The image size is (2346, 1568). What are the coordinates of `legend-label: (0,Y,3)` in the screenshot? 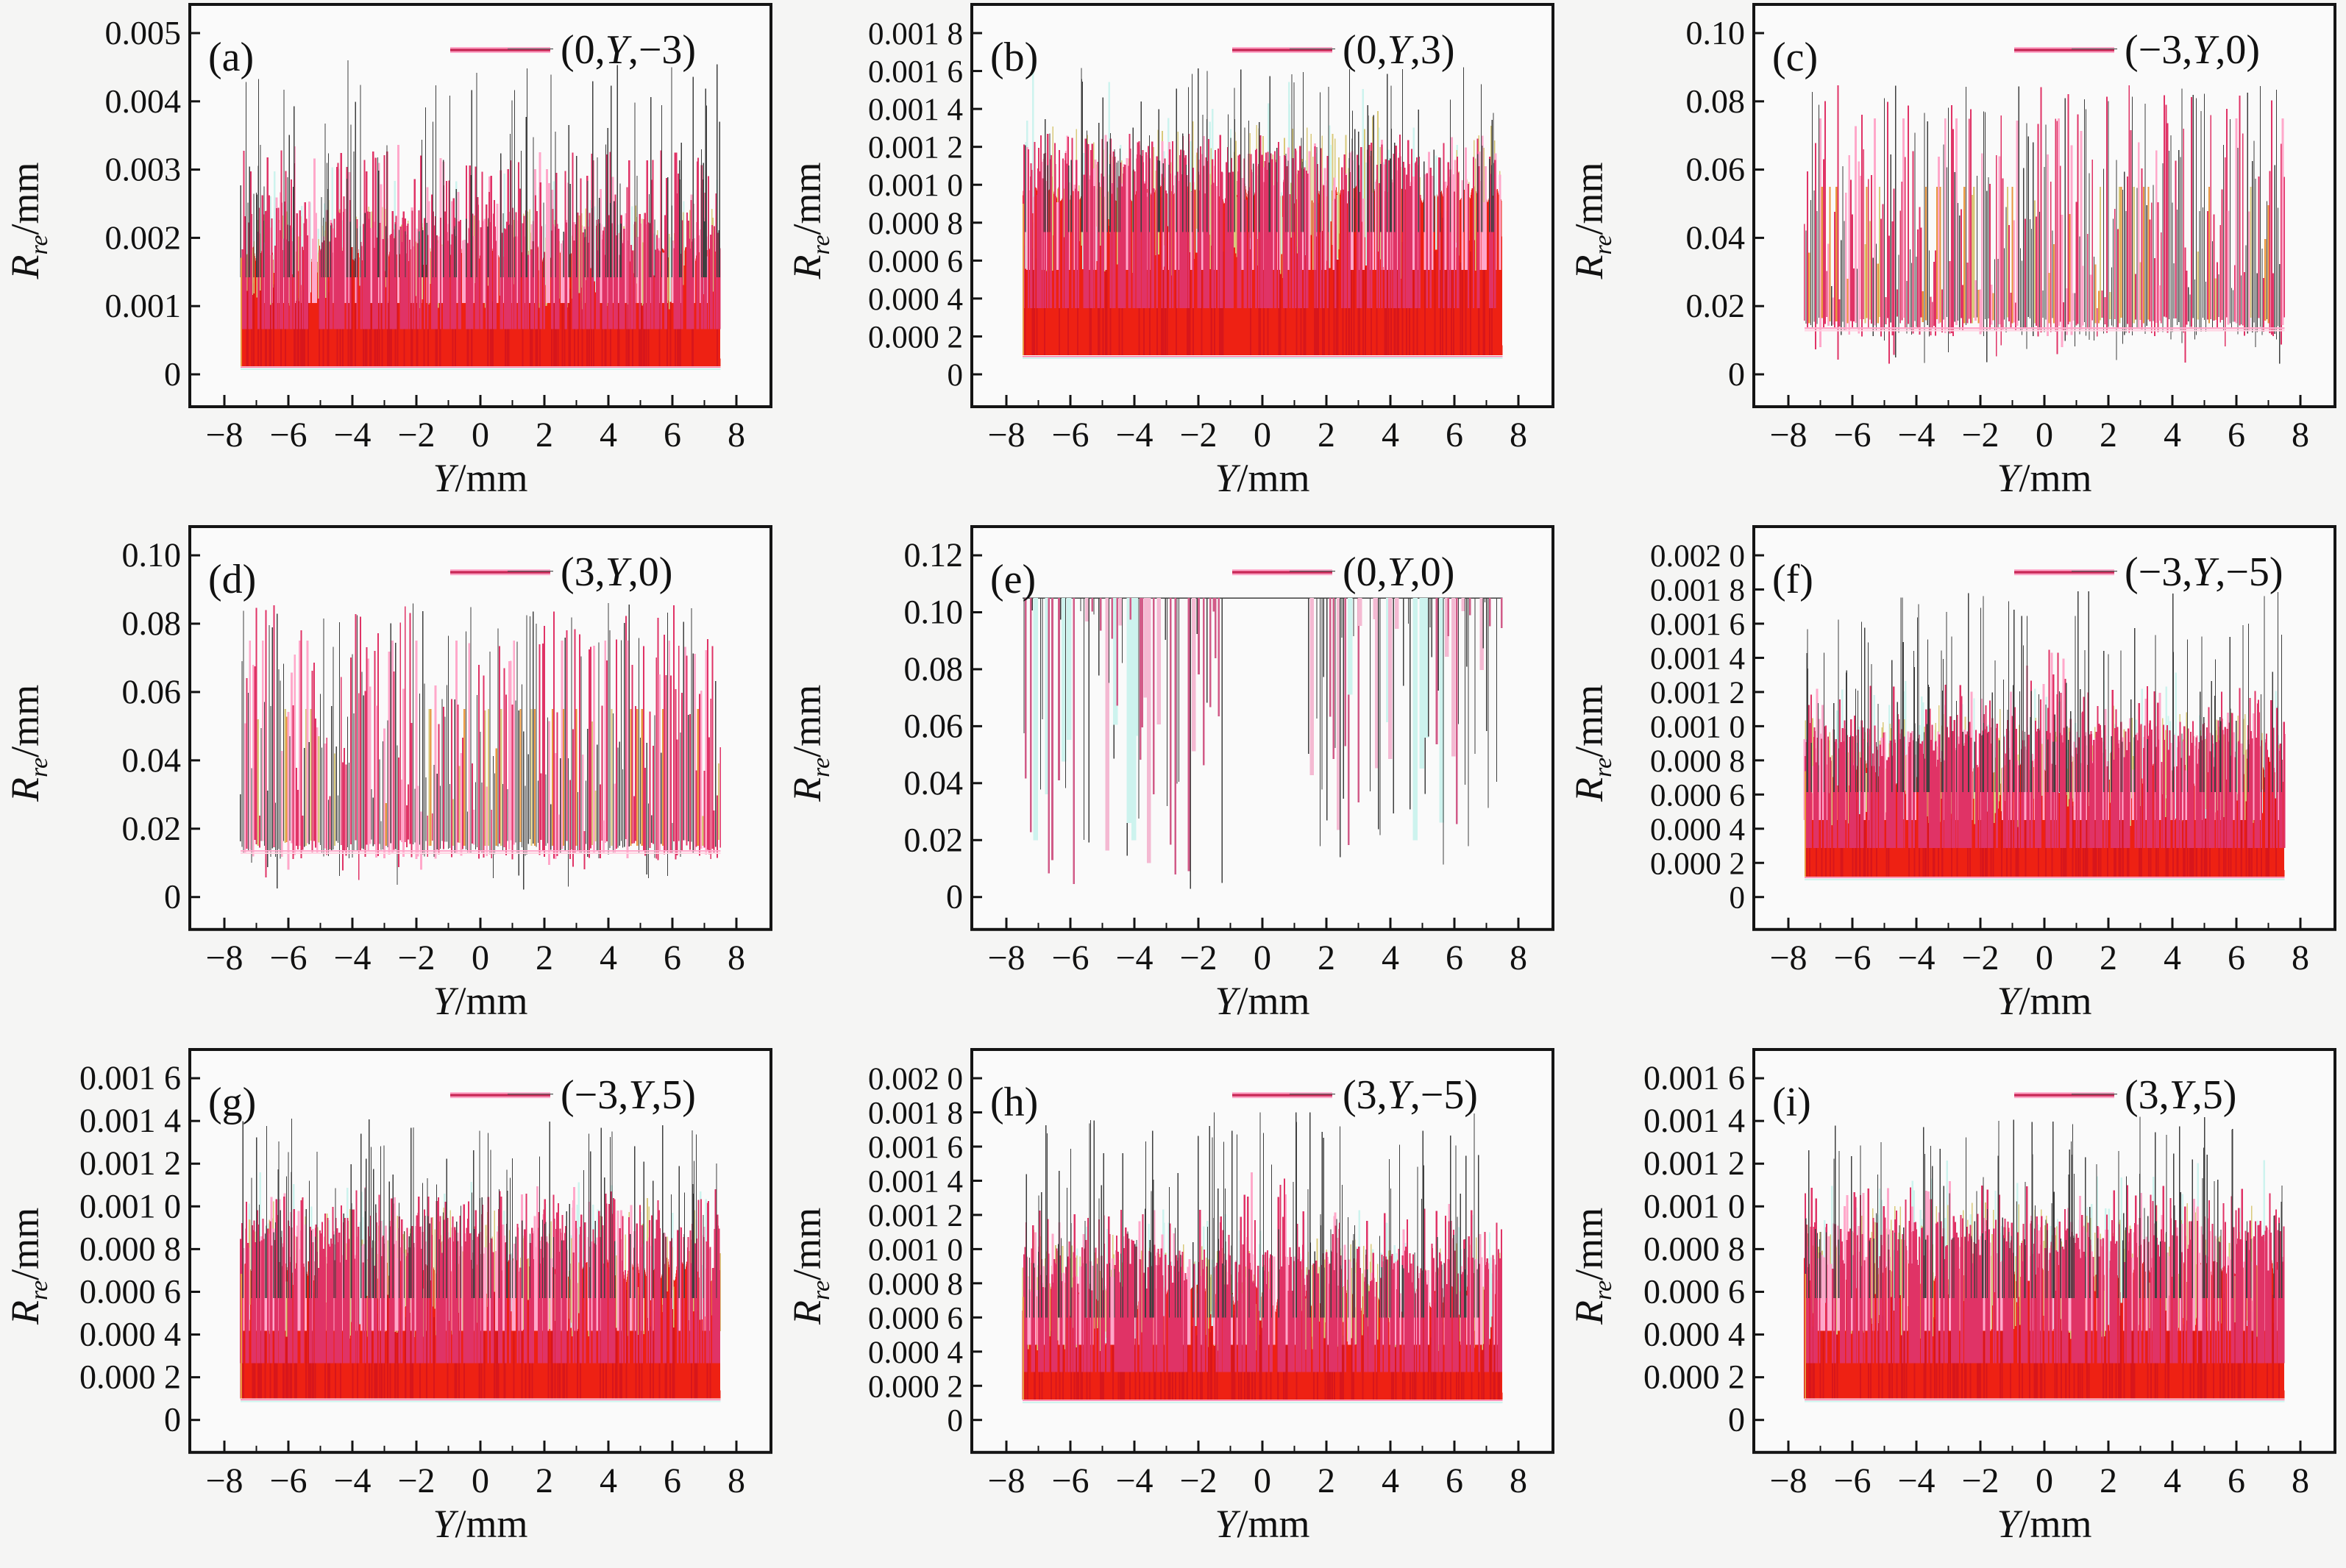 It's located at (1398, 50).